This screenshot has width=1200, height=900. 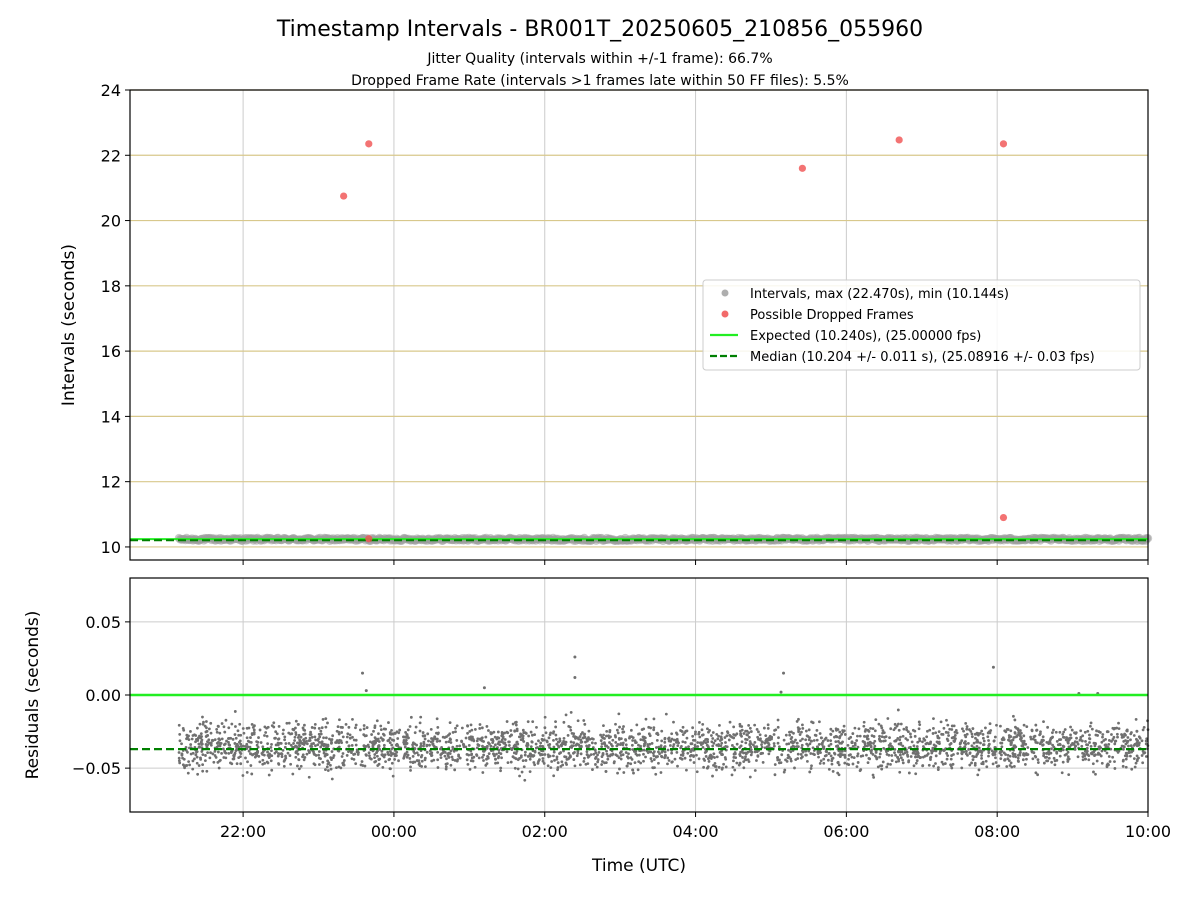 What do you see at coordinates (111, 286) in the screenshot?
I see `top-y-tick-label: 18` at bounding box center [111, 286].